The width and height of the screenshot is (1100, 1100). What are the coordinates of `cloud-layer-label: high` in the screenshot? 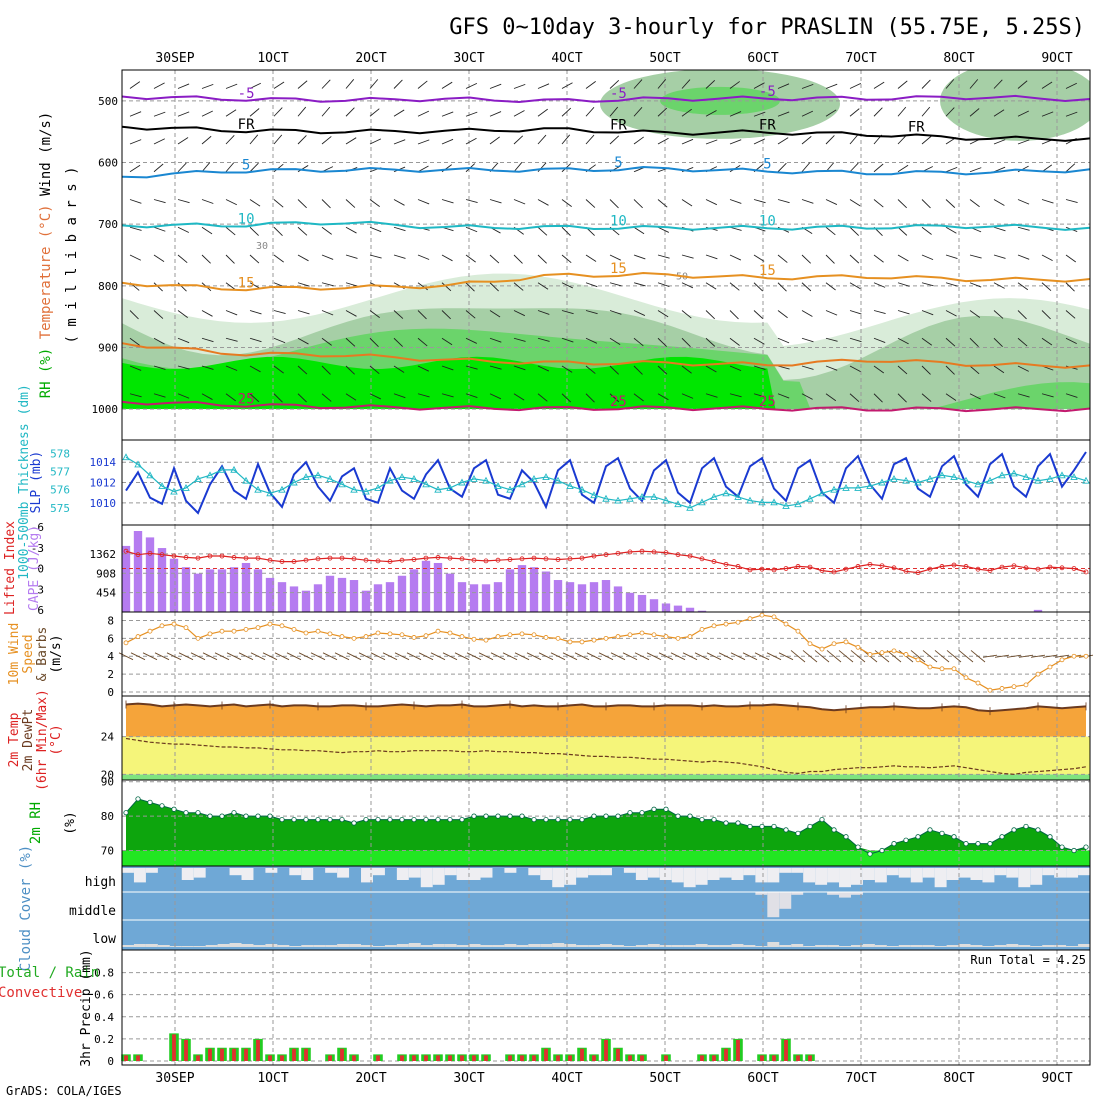 It's located at (100, 882).